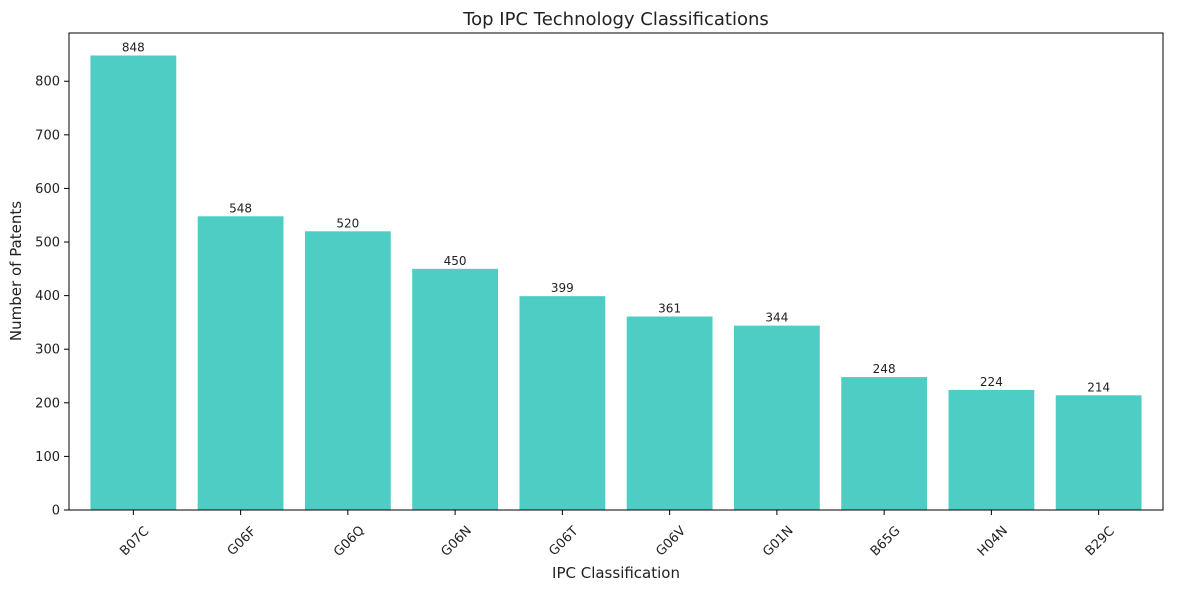 This screenshot has width=1189, height=594. I want to click on bar-h04n, so click(991, 450).